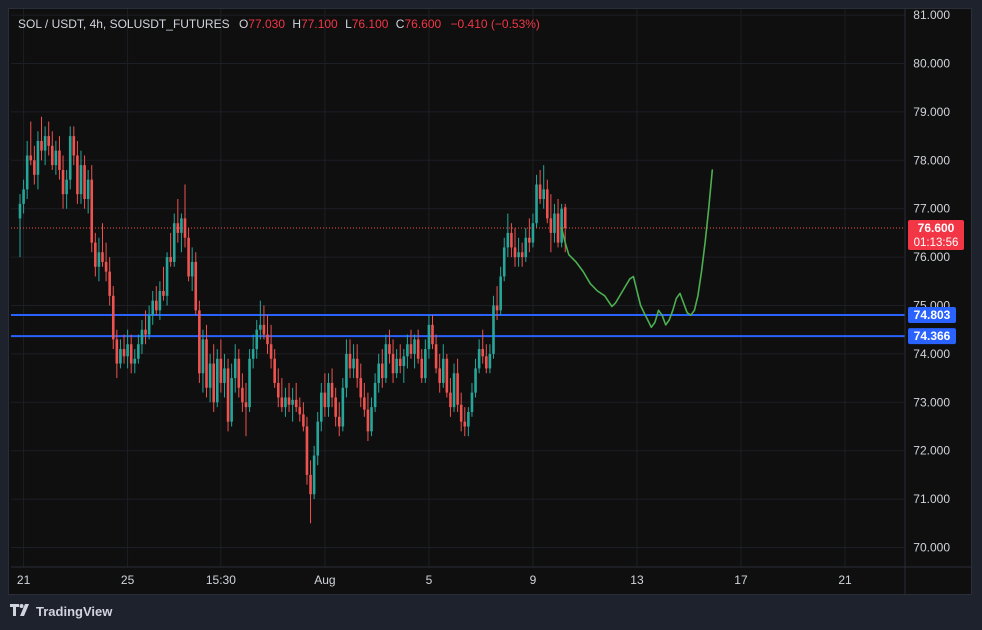 The width and height of the screenshot is (982, 630). I want to click on current-price-badge, so click(936, 235).